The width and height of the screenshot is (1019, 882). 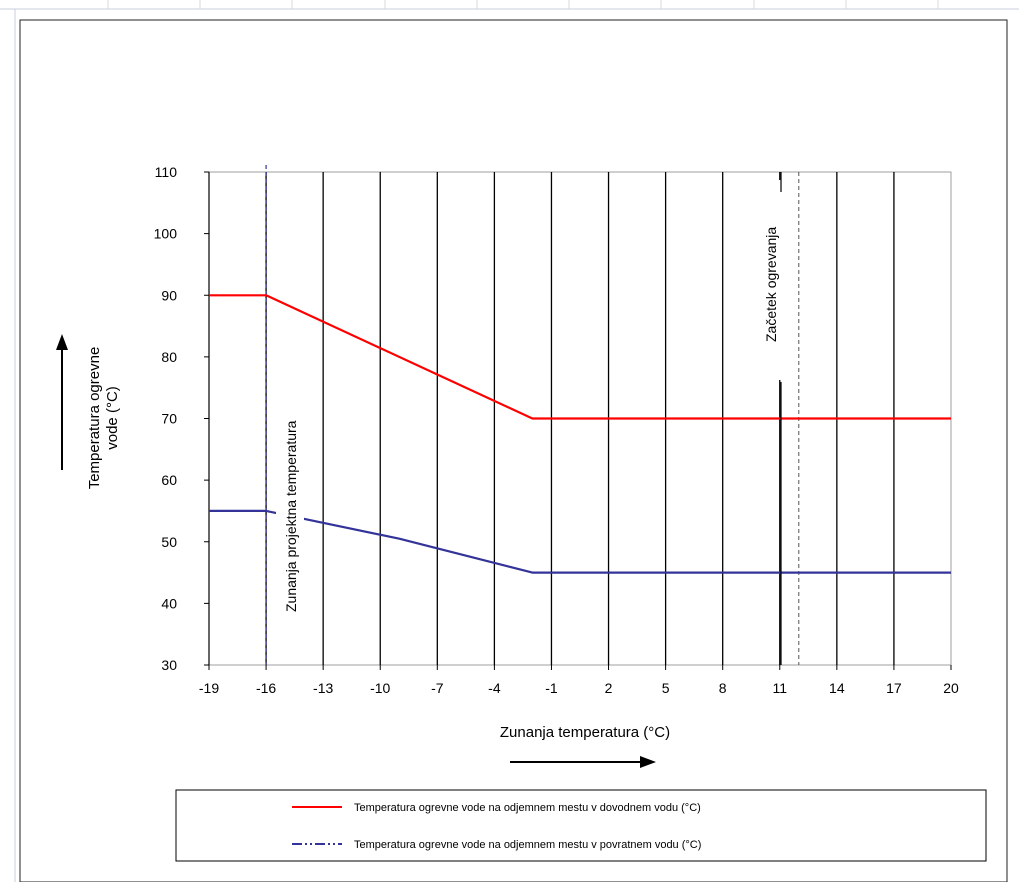 What do you see at coordinates (494, 688) in the screenshot?
I see `x-tick-label: -4` at bounding box center [494, 688].